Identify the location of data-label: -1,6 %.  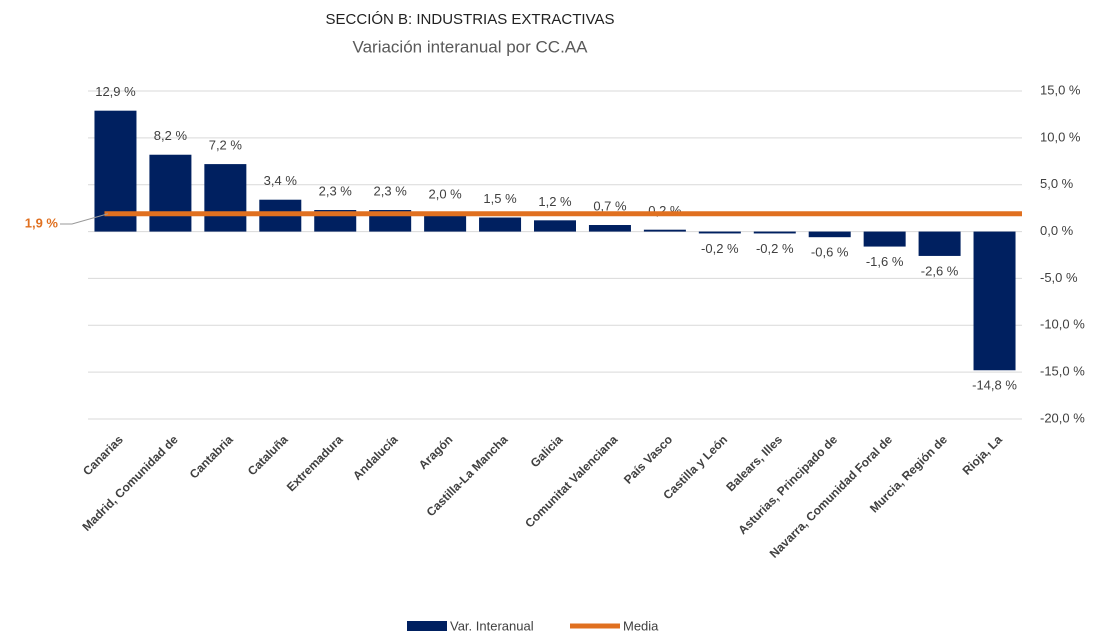
(885, 261).